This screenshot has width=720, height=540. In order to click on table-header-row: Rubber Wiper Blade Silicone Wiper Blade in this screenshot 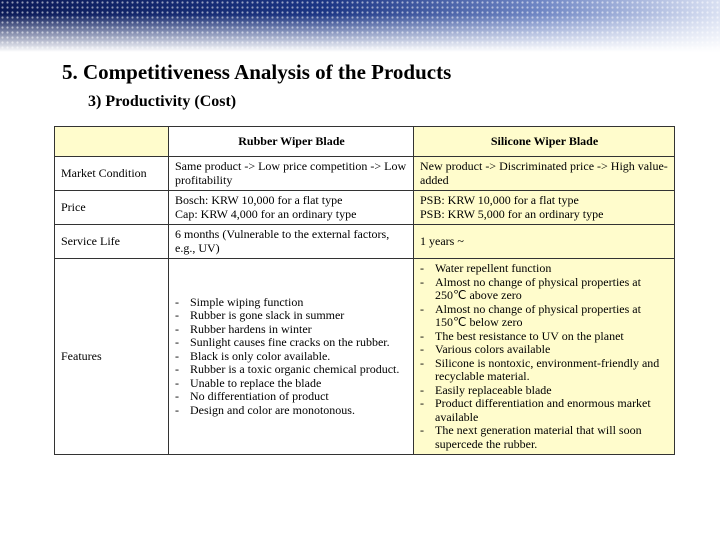, I will do `click(364, 141)`.